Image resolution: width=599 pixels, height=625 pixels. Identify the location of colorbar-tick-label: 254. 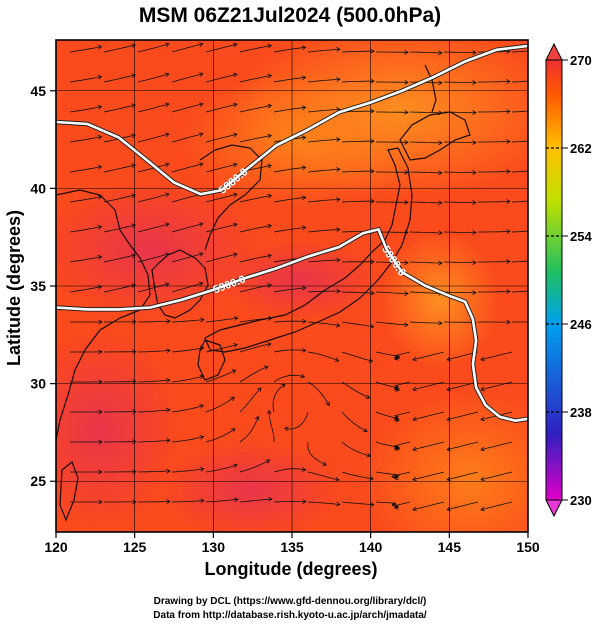
(581, 236).